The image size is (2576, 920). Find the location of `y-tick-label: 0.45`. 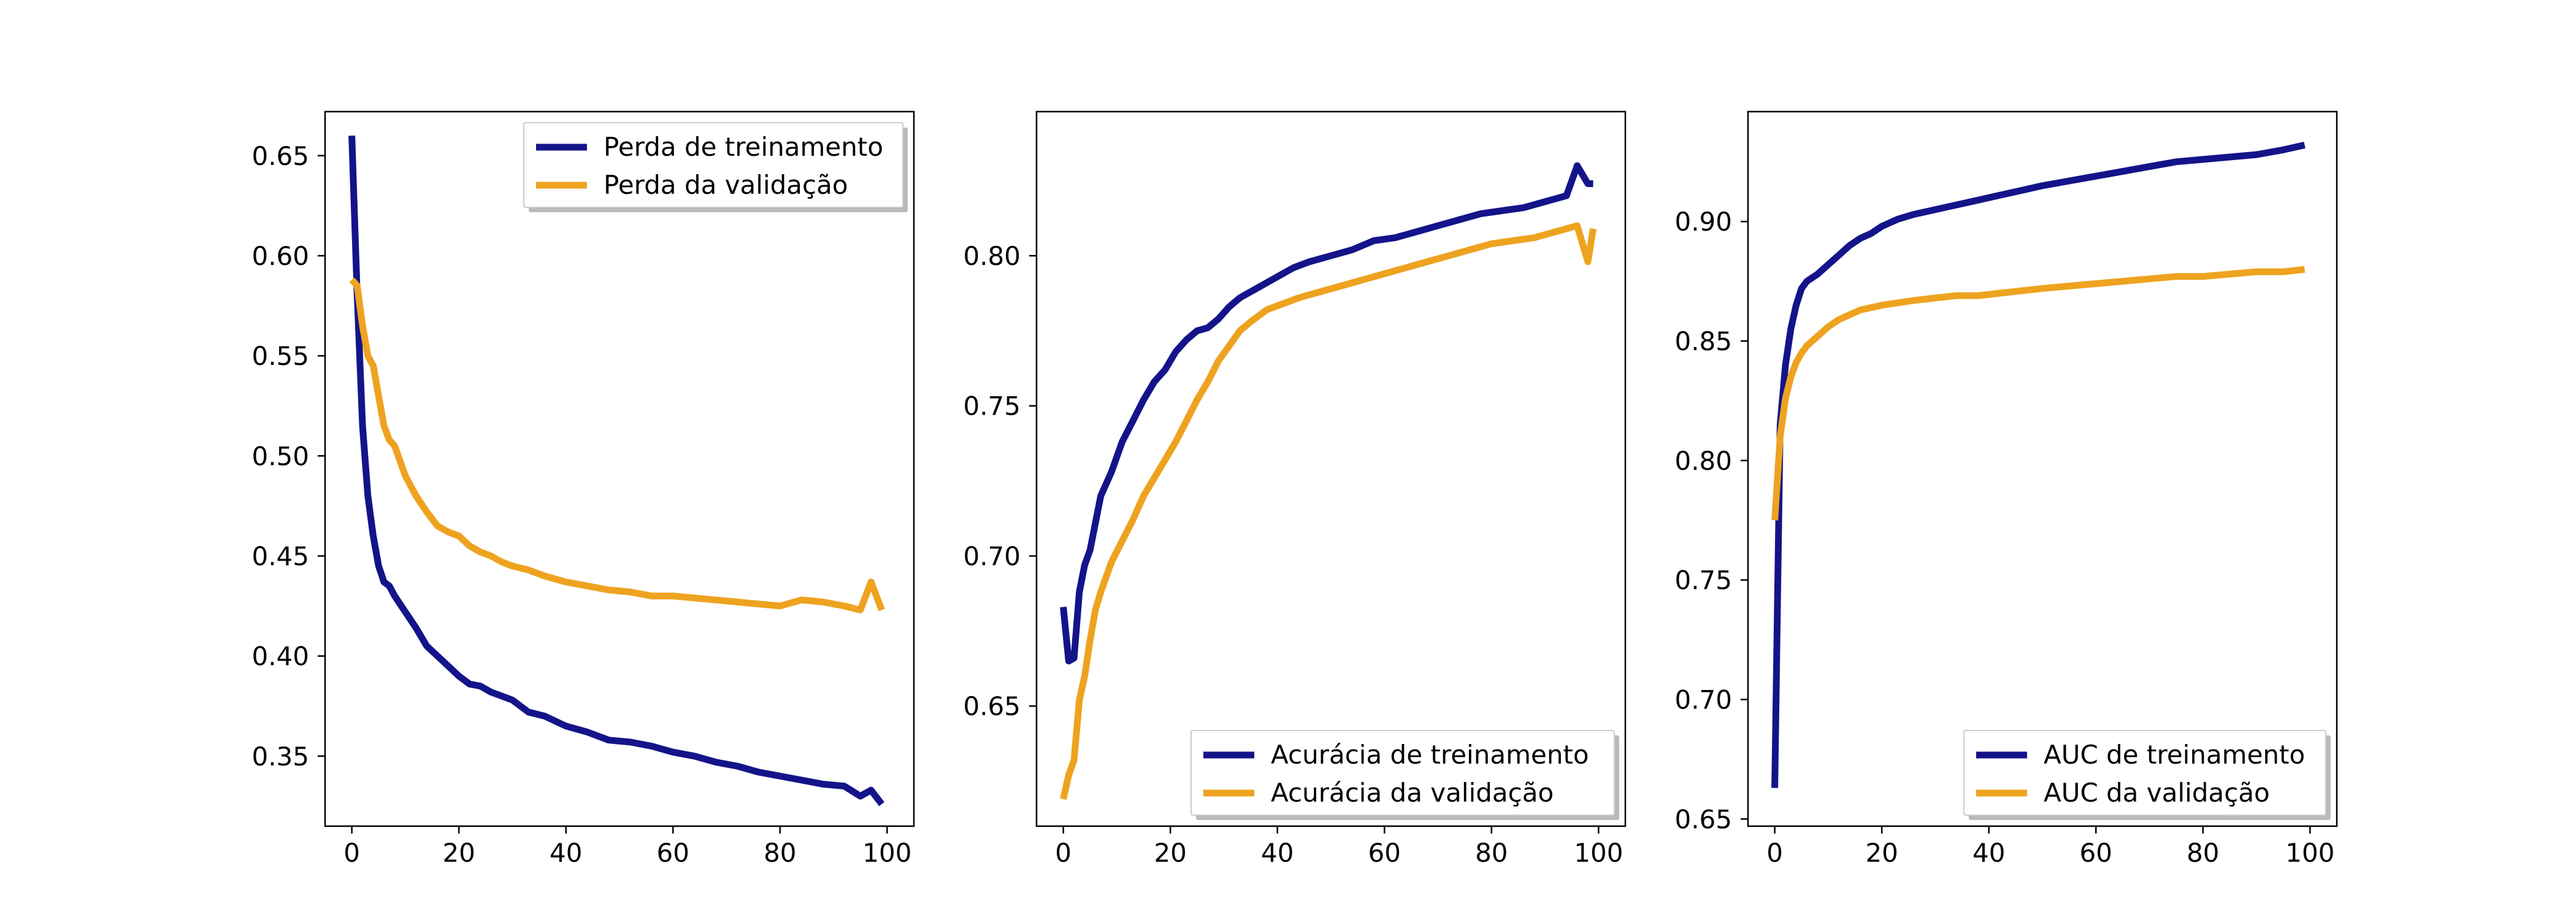

y-tick-label: 0.45 is located at coordinates (280, 556).